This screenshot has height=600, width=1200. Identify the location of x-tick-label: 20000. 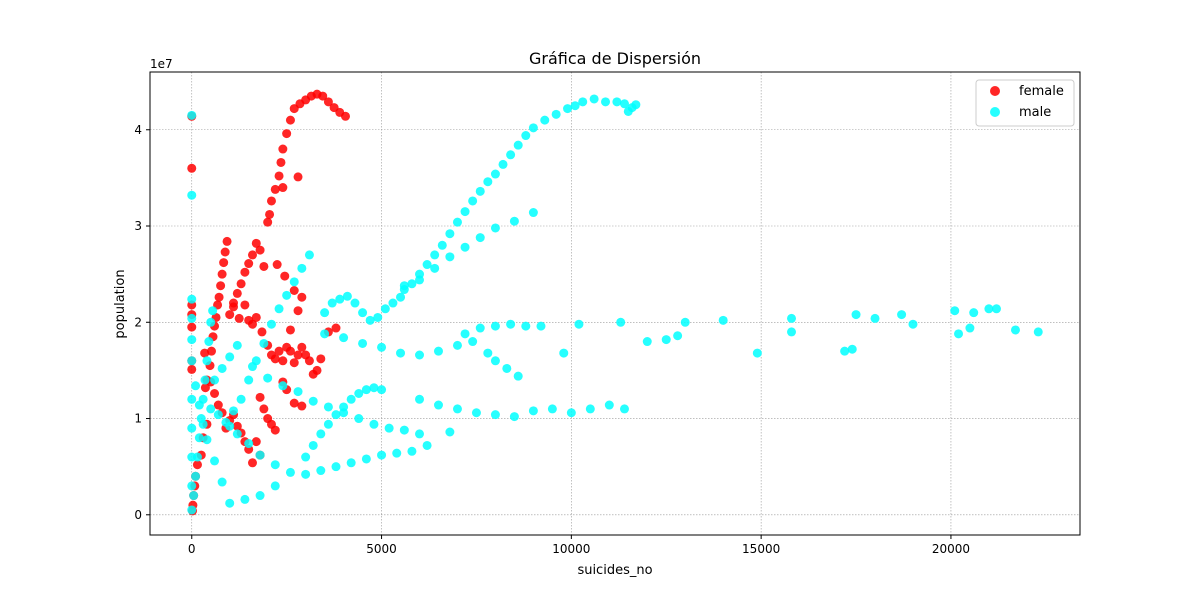
(951, 549).